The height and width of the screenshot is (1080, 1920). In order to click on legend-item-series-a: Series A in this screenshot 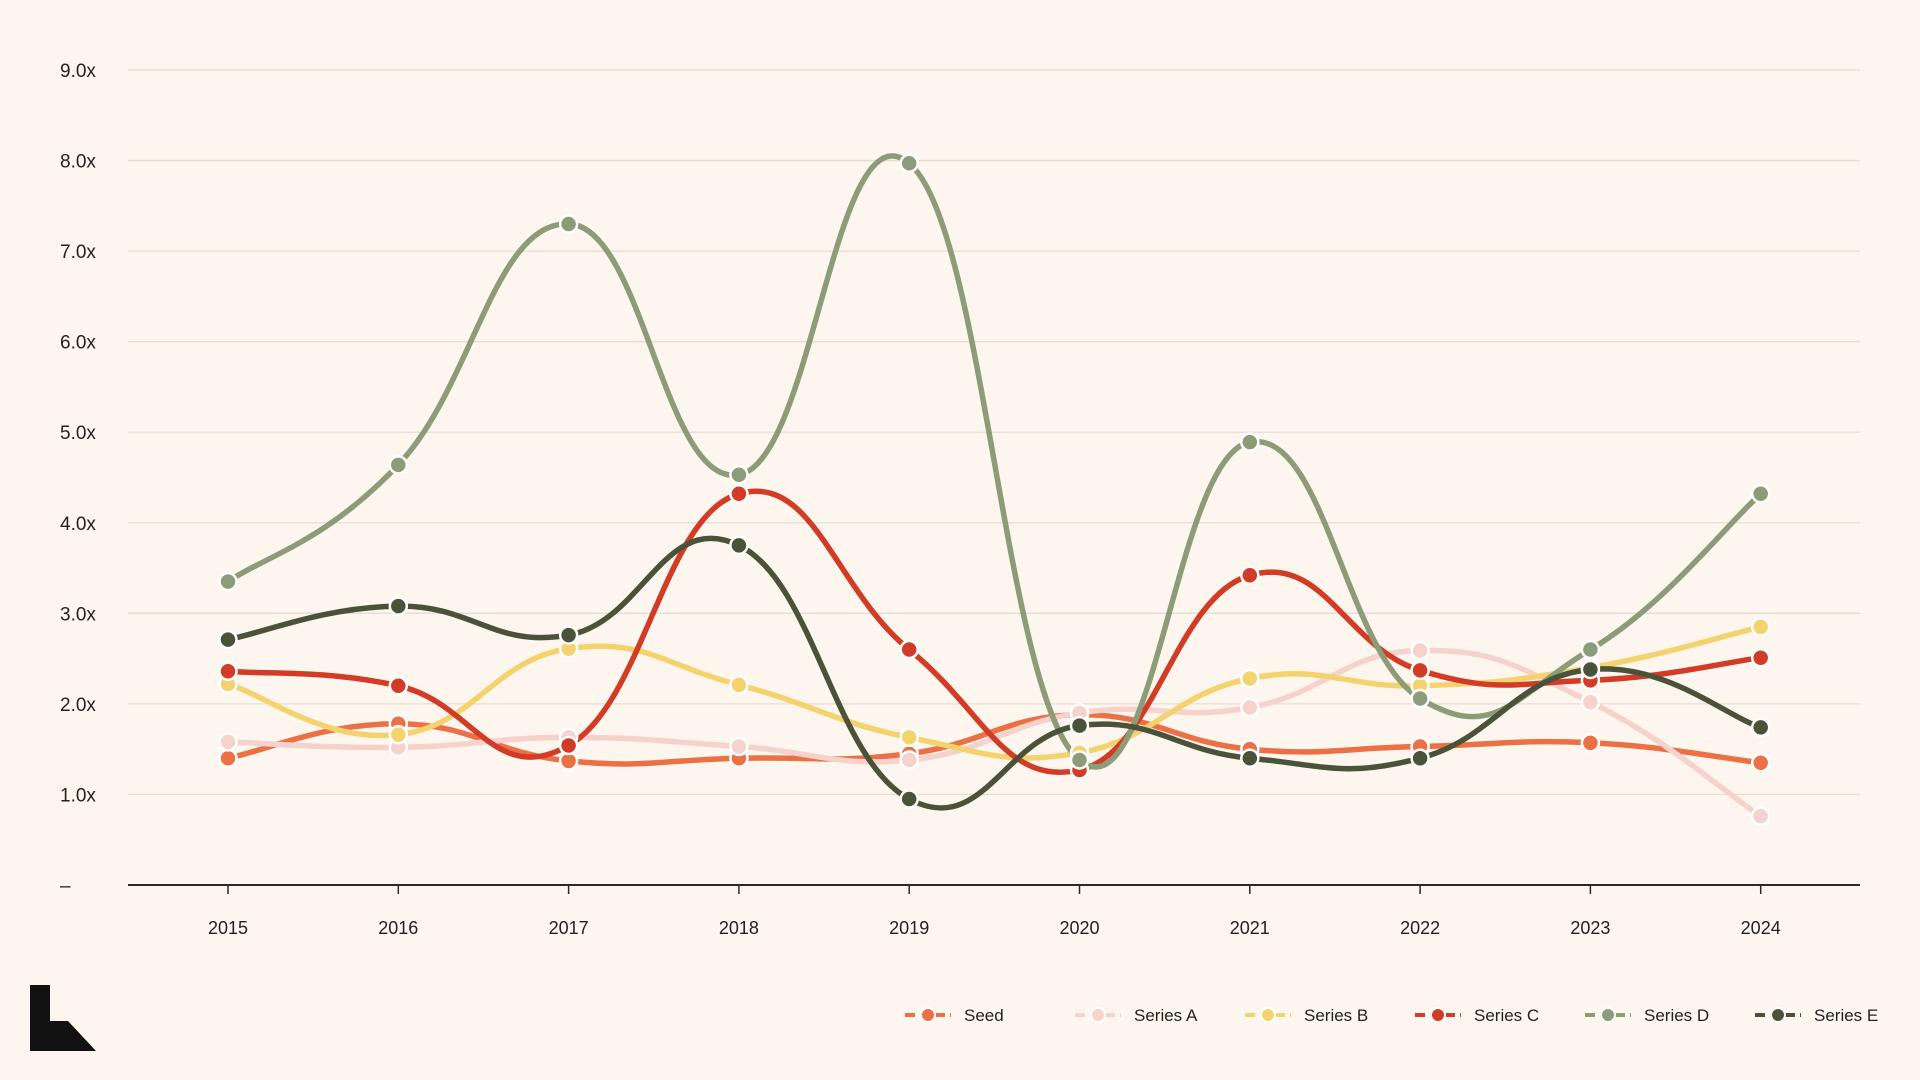, I will do `click(1136, 1015)`.